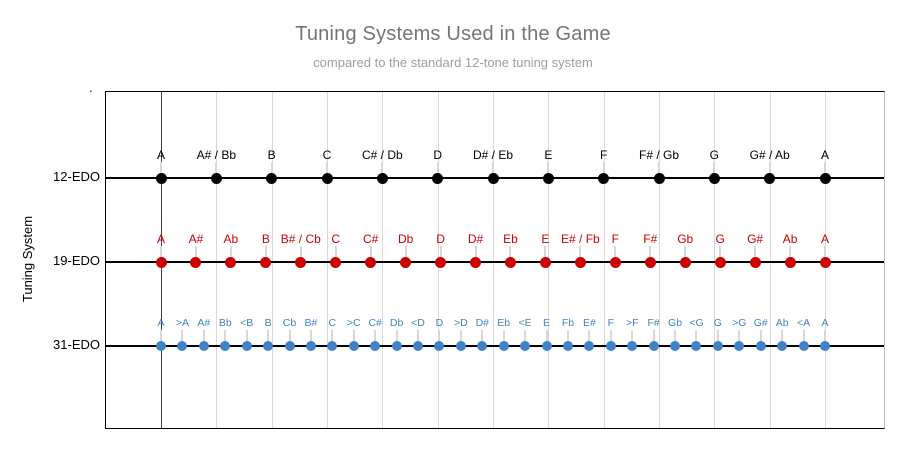 This screenshot has width=906, height=471. Describe the element at coordinates (76, 344) in the screenshot. I see `row-label-31-edo: 31-EDO` at that location.